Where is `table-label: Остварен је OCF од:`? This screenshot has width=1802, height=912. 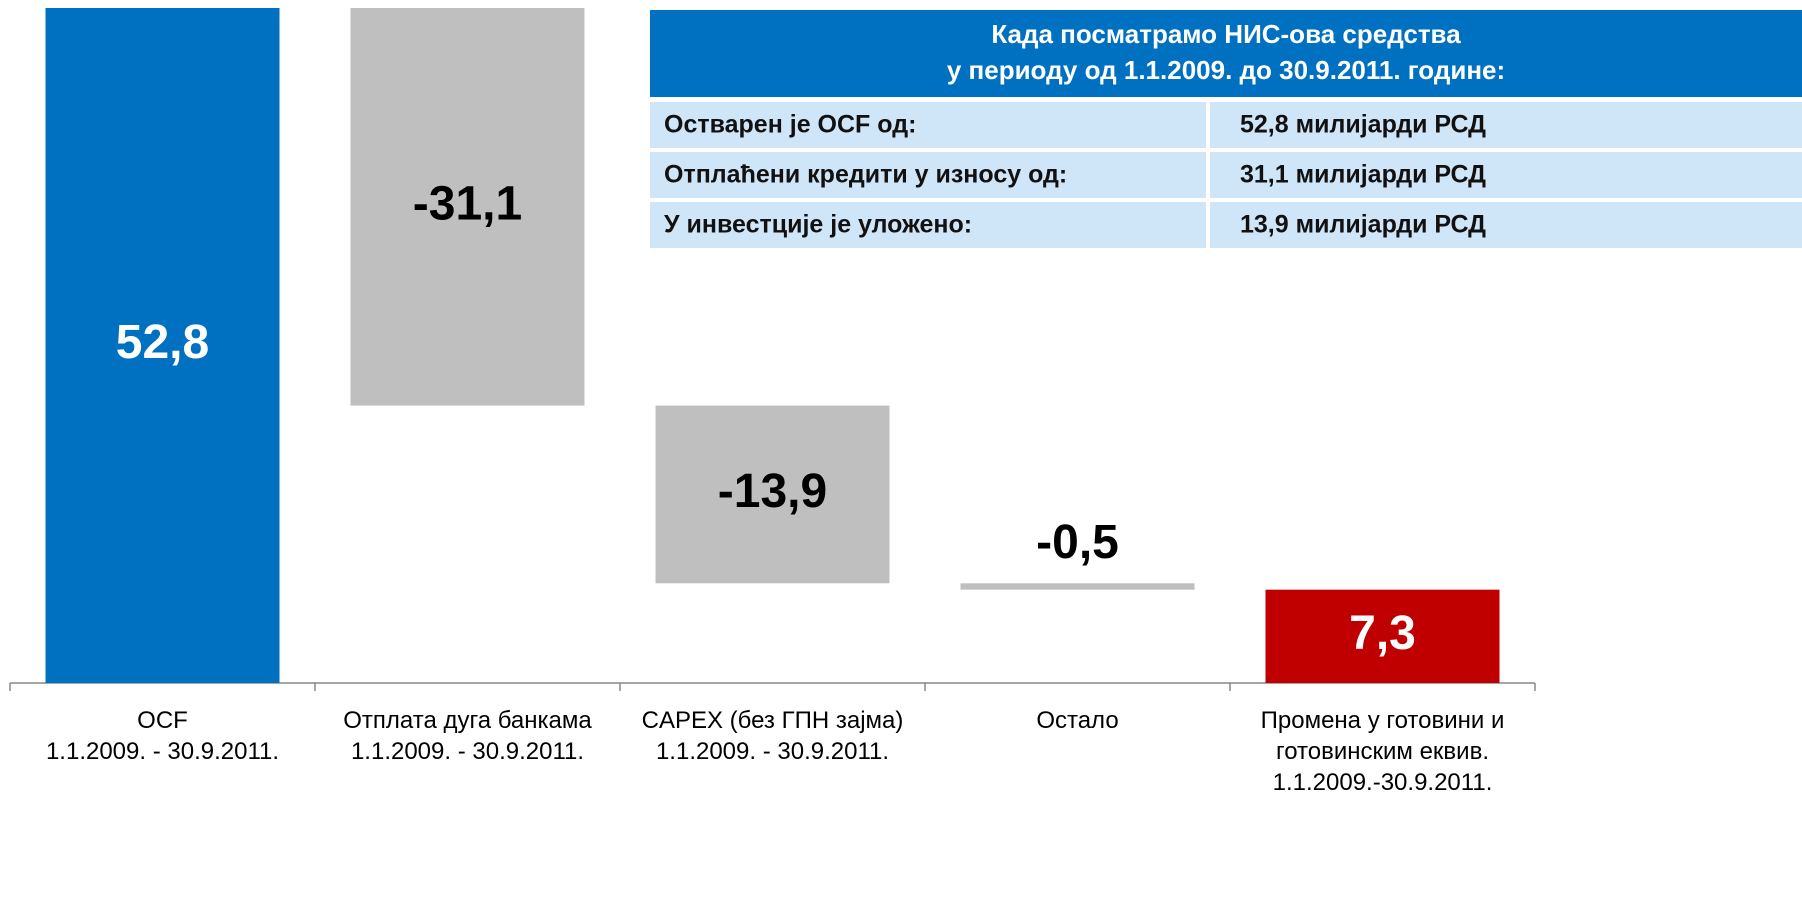 table-label: Остварен је OCF од: is located at coordinates (790, 125).